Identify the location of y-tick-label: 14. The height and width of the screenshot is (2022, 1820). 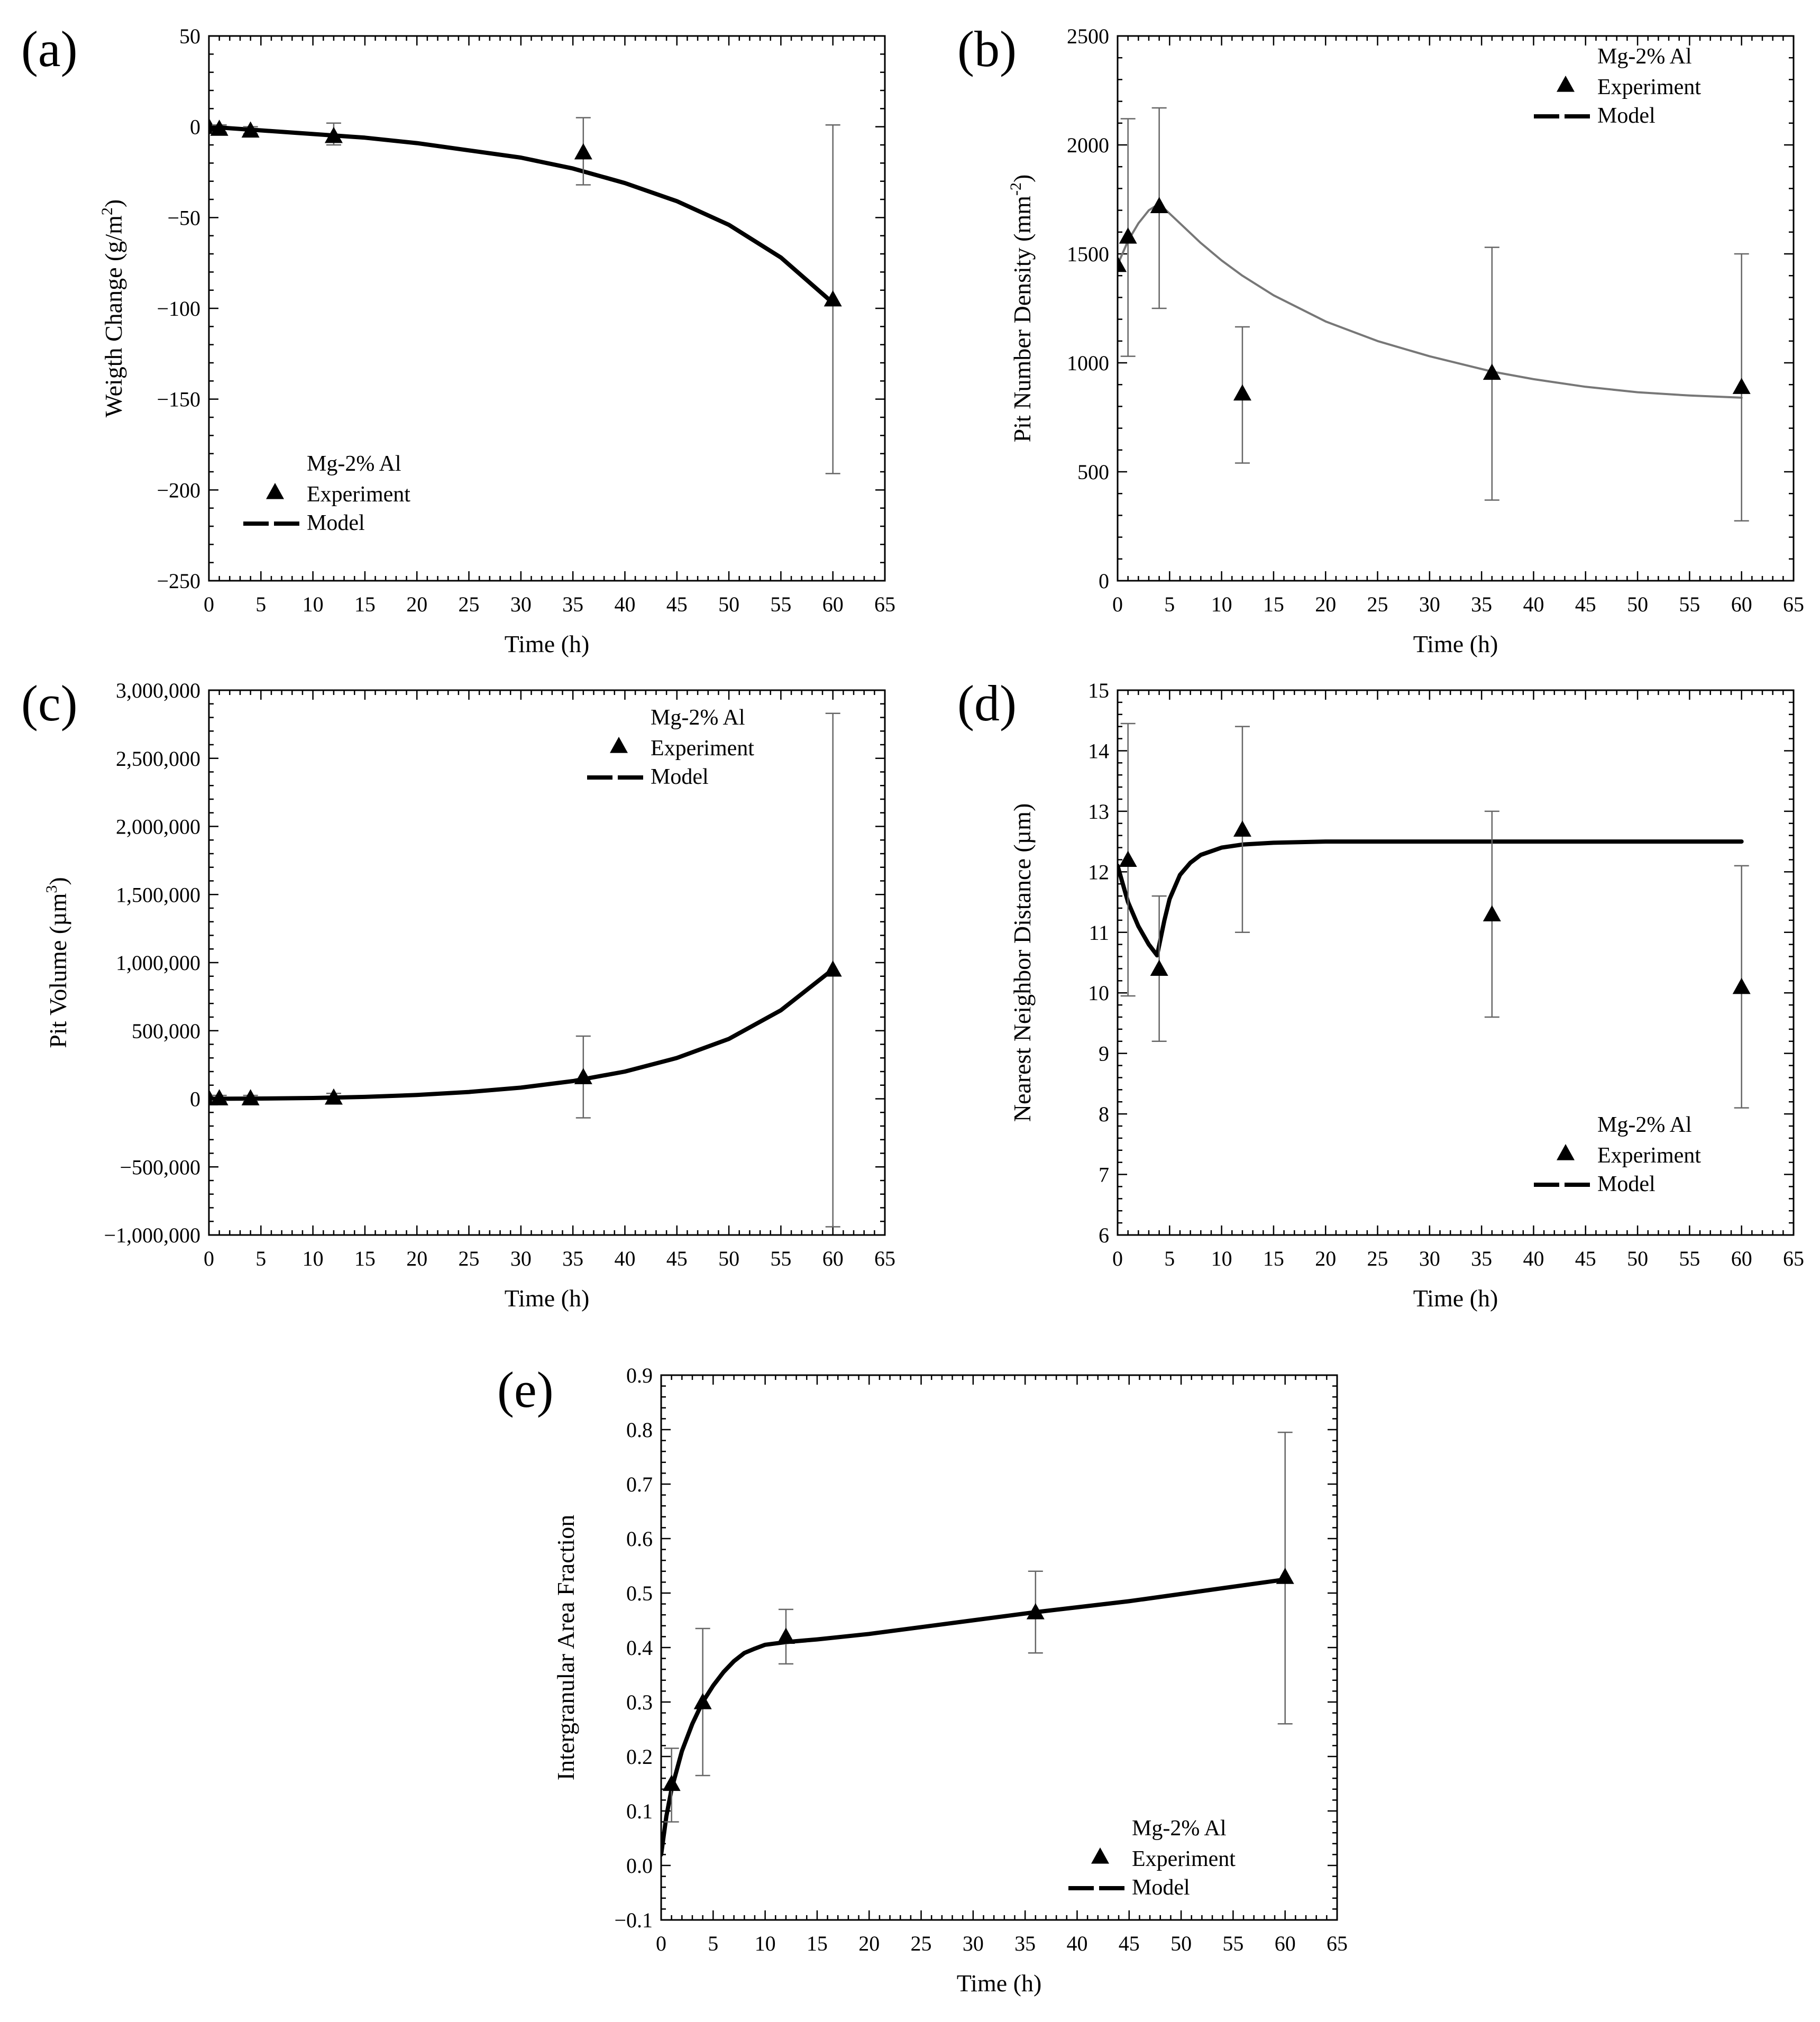
(1098, 751).